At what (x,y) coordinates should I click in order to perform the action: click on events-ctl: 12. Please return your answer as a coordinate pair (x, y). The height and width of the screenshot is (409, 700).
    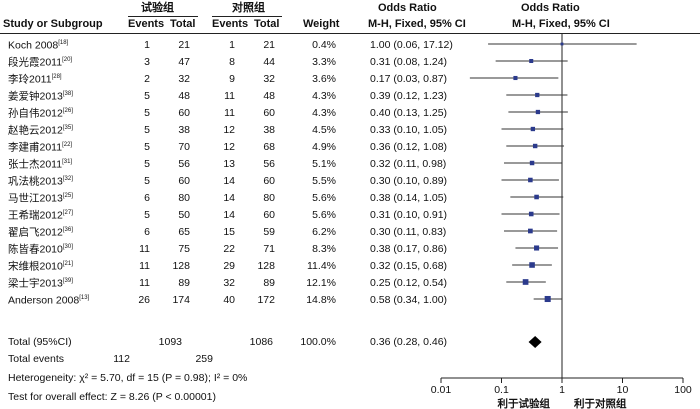
    Looking at the image, I should click on (229, 147).